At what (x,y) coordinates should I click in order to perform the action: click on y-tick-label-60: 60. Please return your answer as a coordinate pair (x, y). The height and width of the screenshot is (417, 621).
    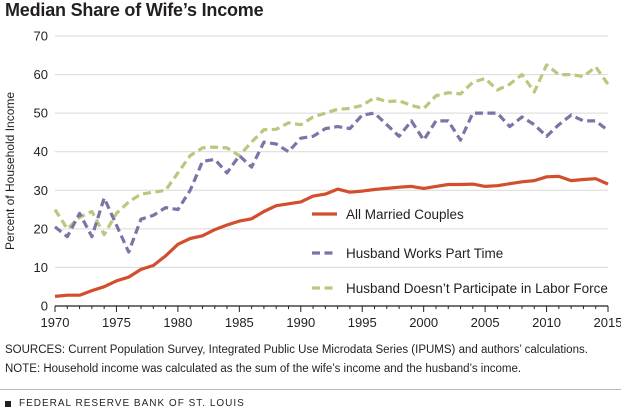
    Looking at the image, I should click on (41, 74).